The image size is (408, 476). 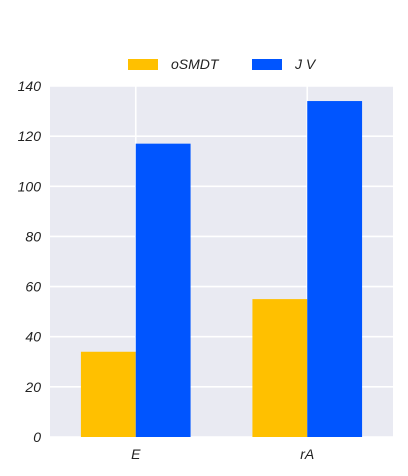 I want to click on x-tick-label: E, so click(x=136, y=454).